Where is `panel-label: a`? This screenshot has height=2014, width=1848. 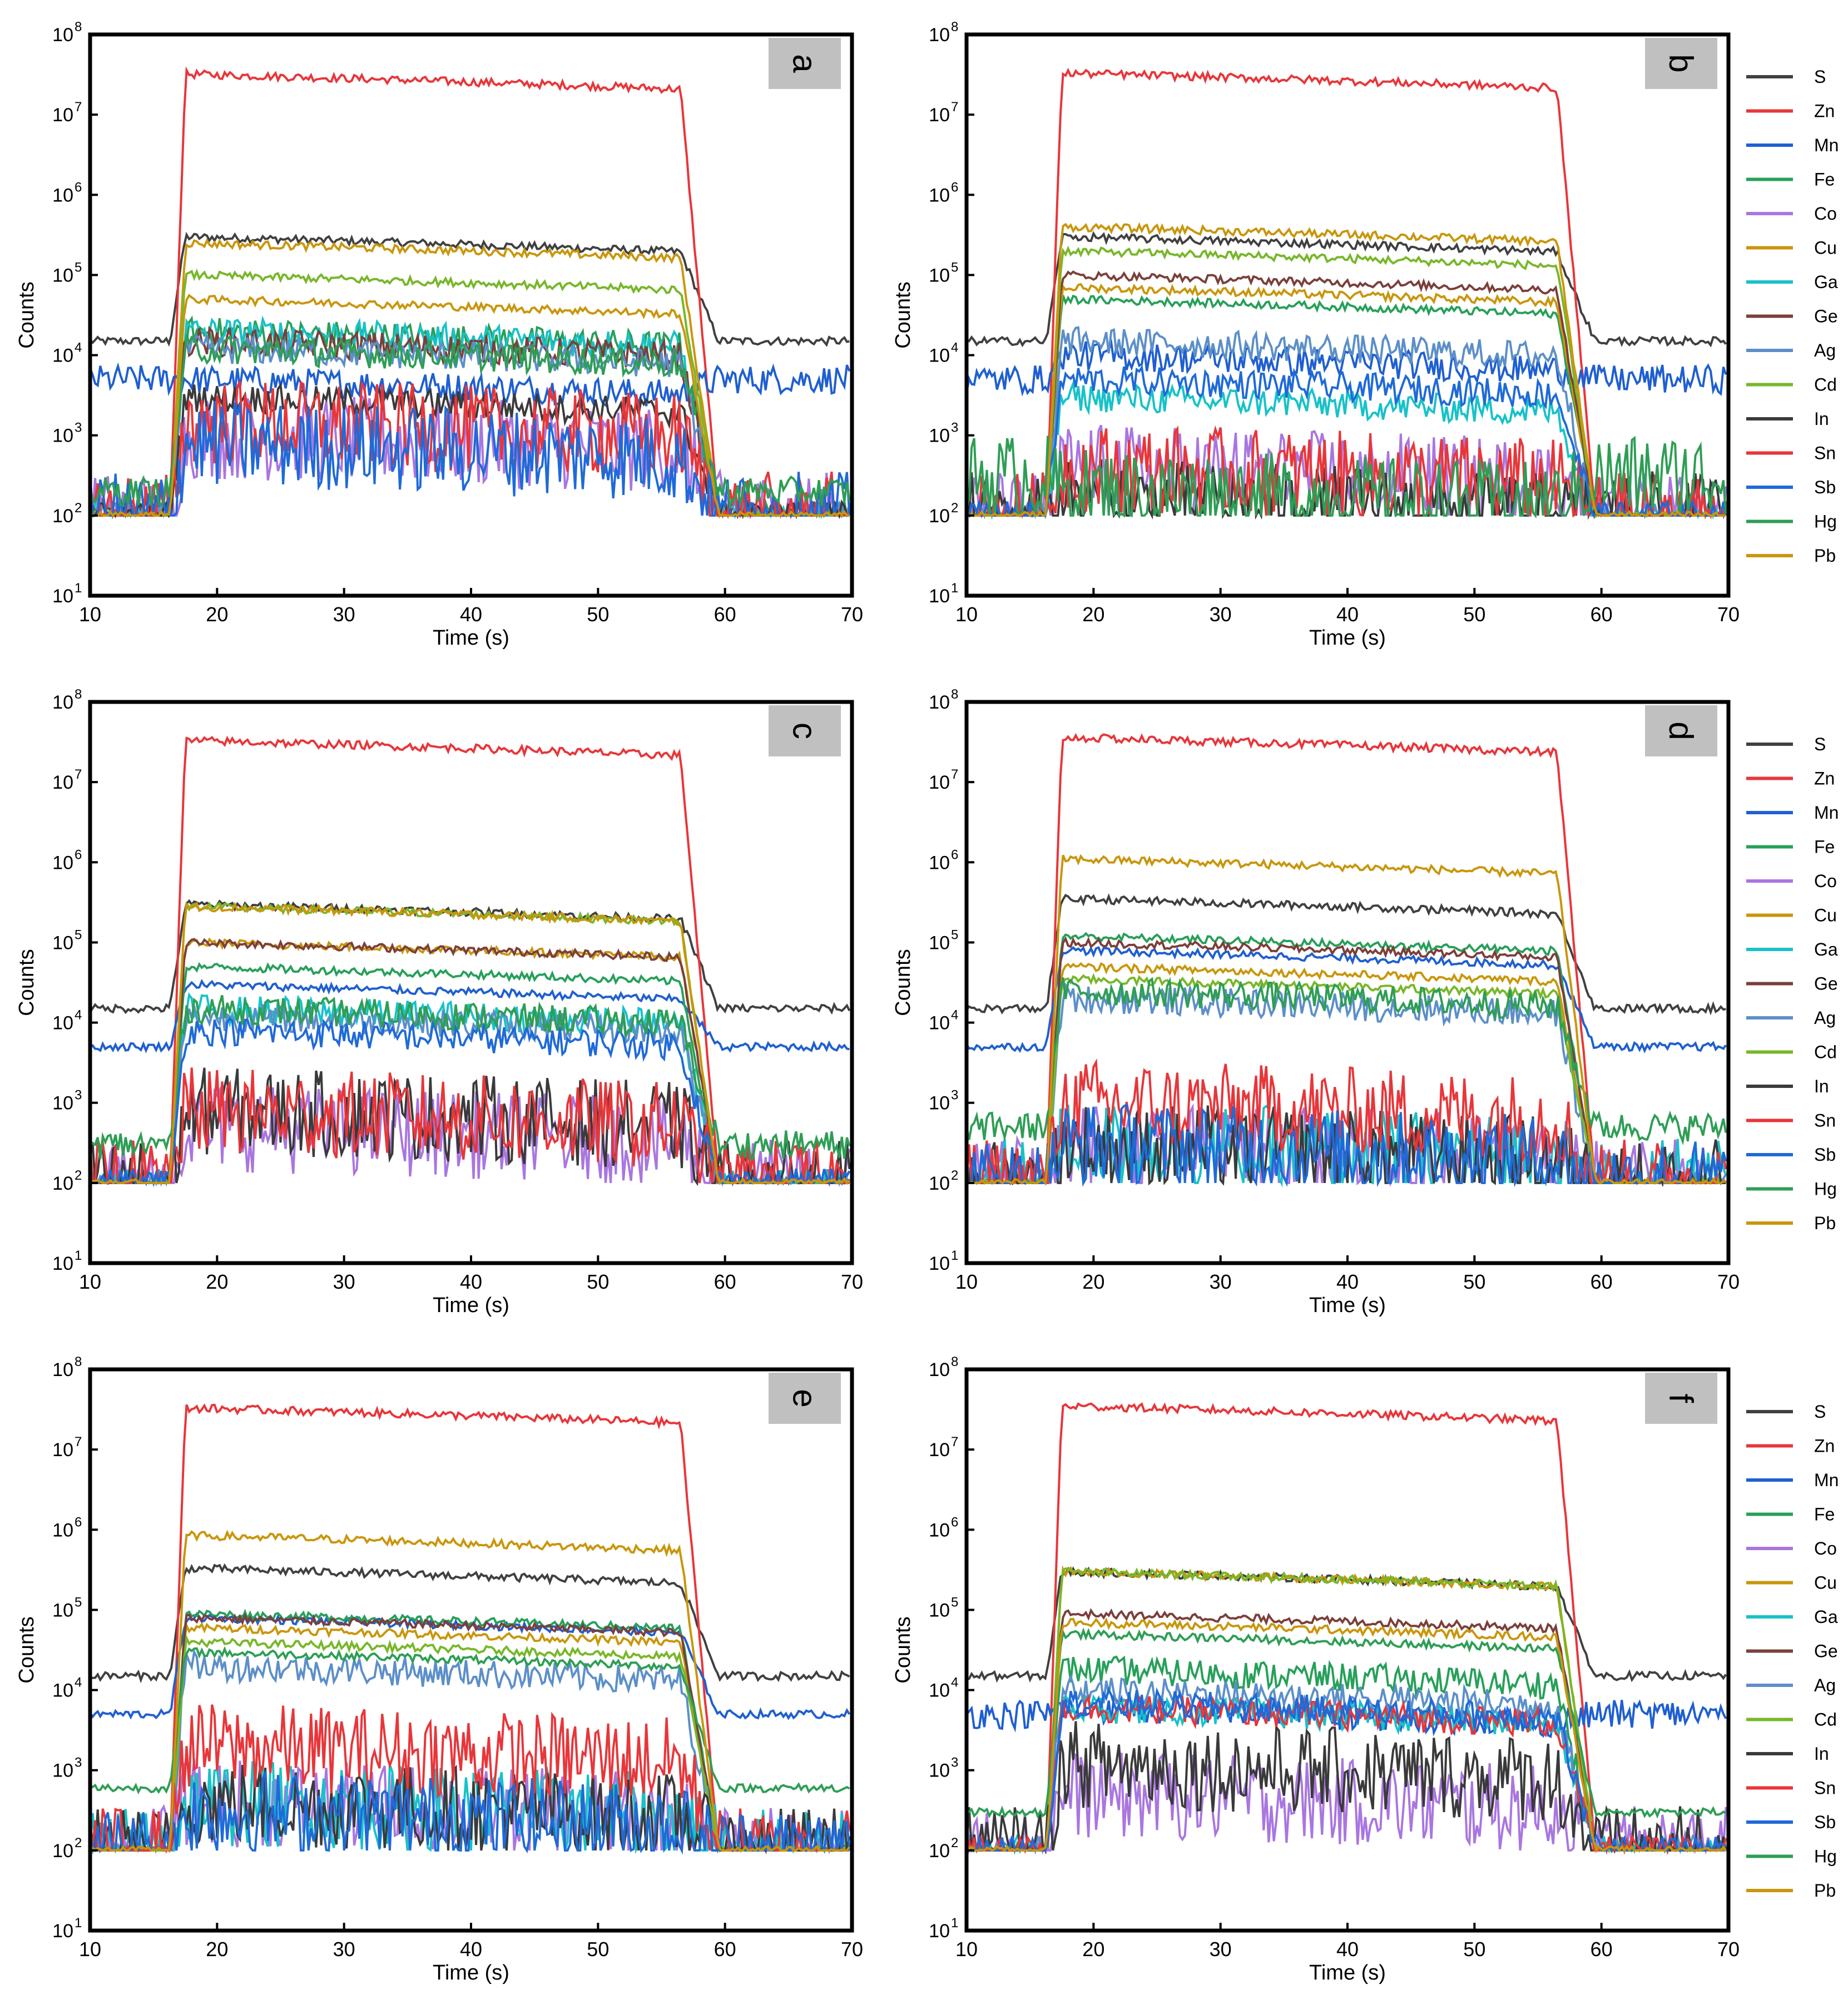
panel-label: a is located at coordinates (805, 63).